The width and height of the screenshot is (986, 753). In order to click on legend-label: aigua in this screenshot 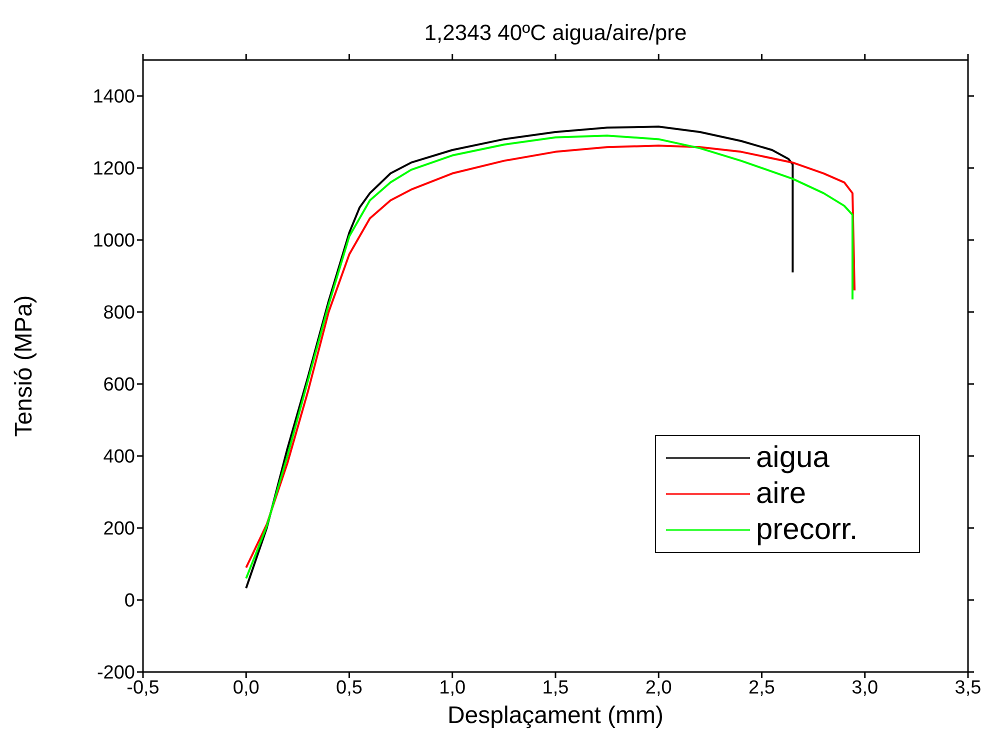, I will do `click(793, 458)`.